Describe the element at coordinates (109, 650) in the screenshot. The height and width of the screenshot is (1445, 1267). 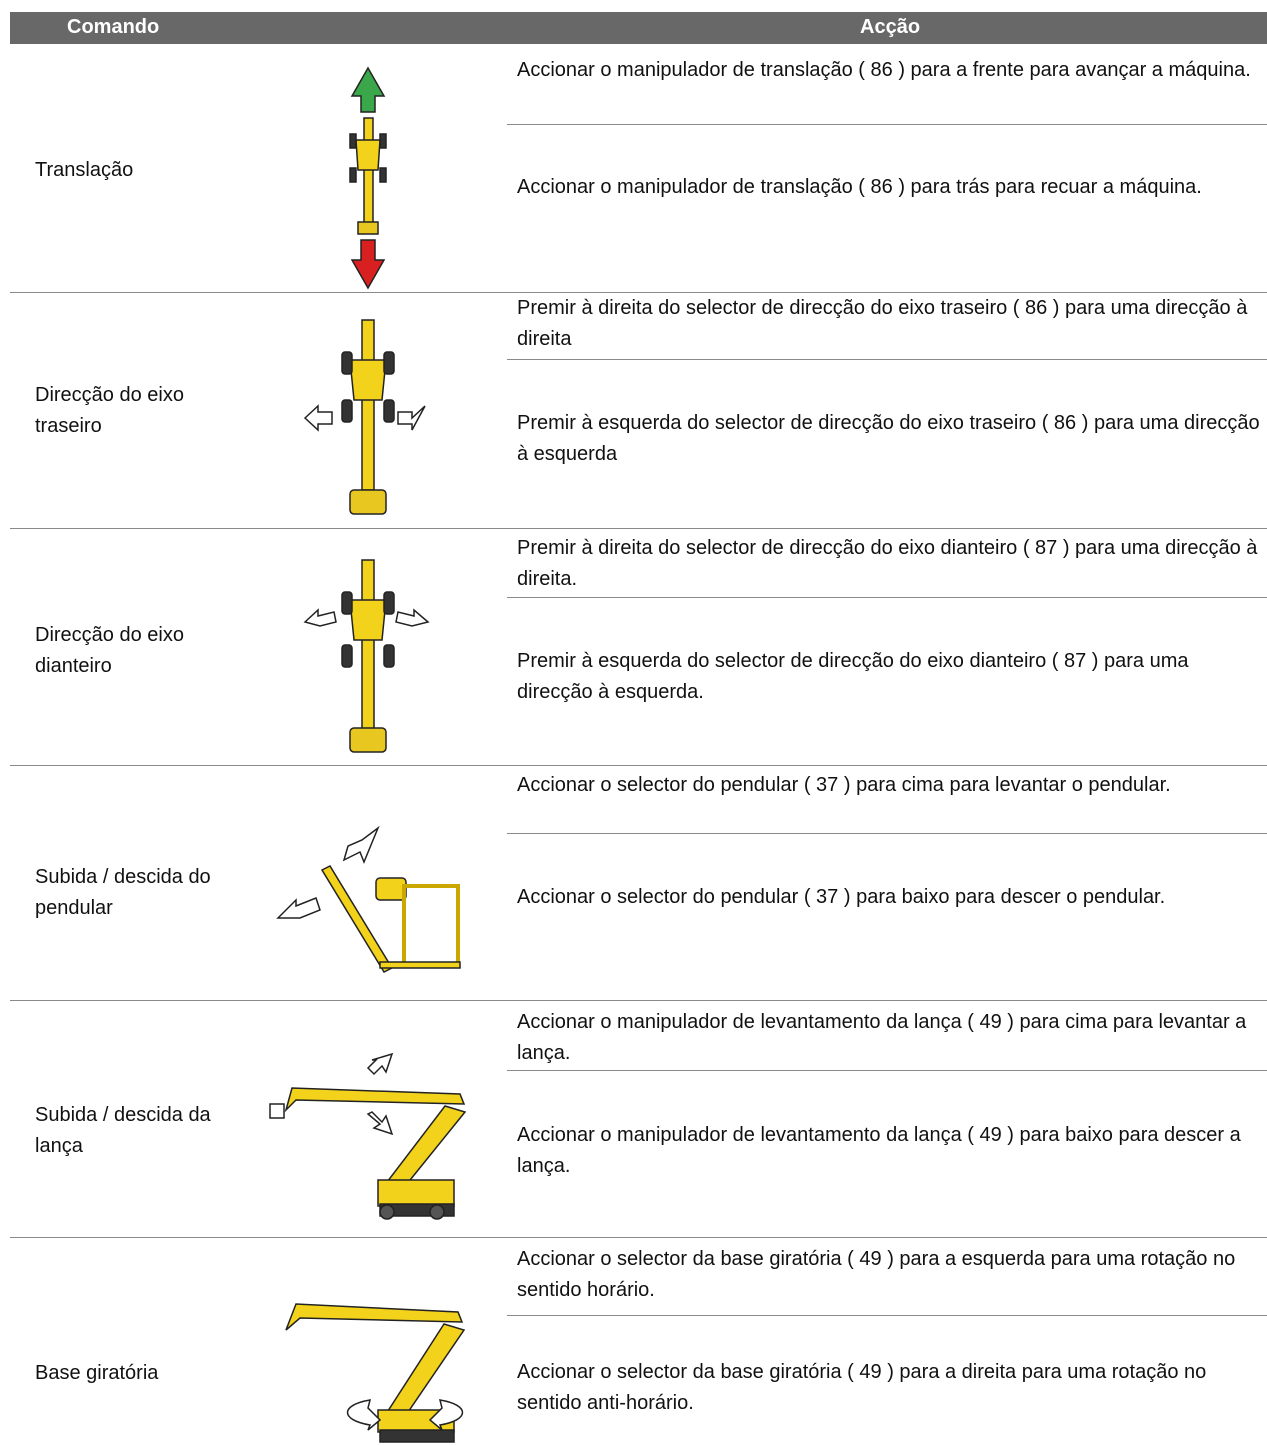
I see `command-cell: Direcção do eixo dianteiro` at that location.